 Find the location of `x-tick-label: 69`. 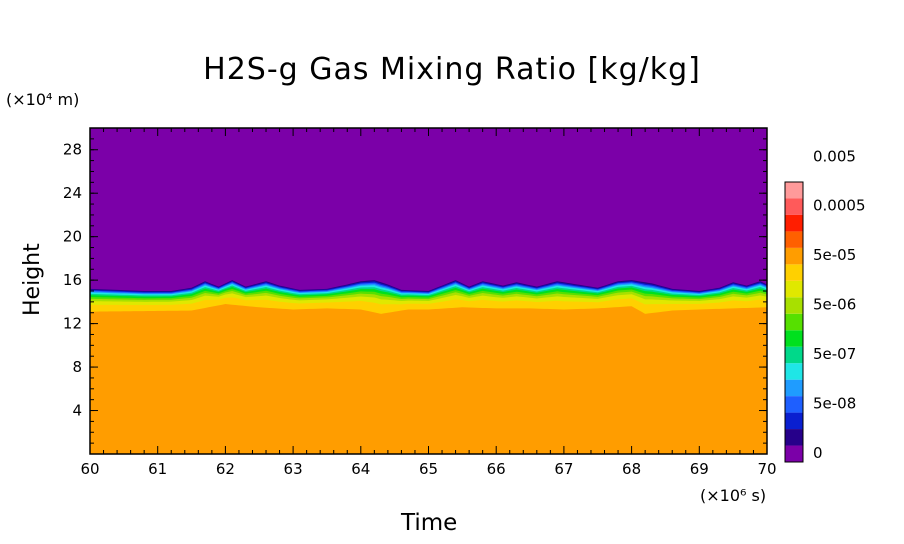

x-tick-label: 69 is located at coordinates (699, 469).